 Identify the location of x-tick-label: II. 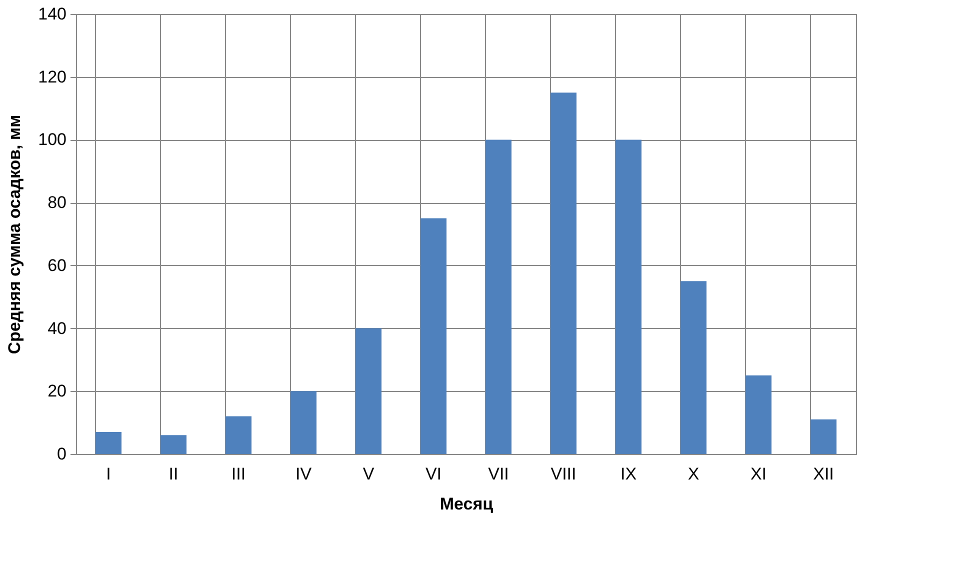
(173, 474).